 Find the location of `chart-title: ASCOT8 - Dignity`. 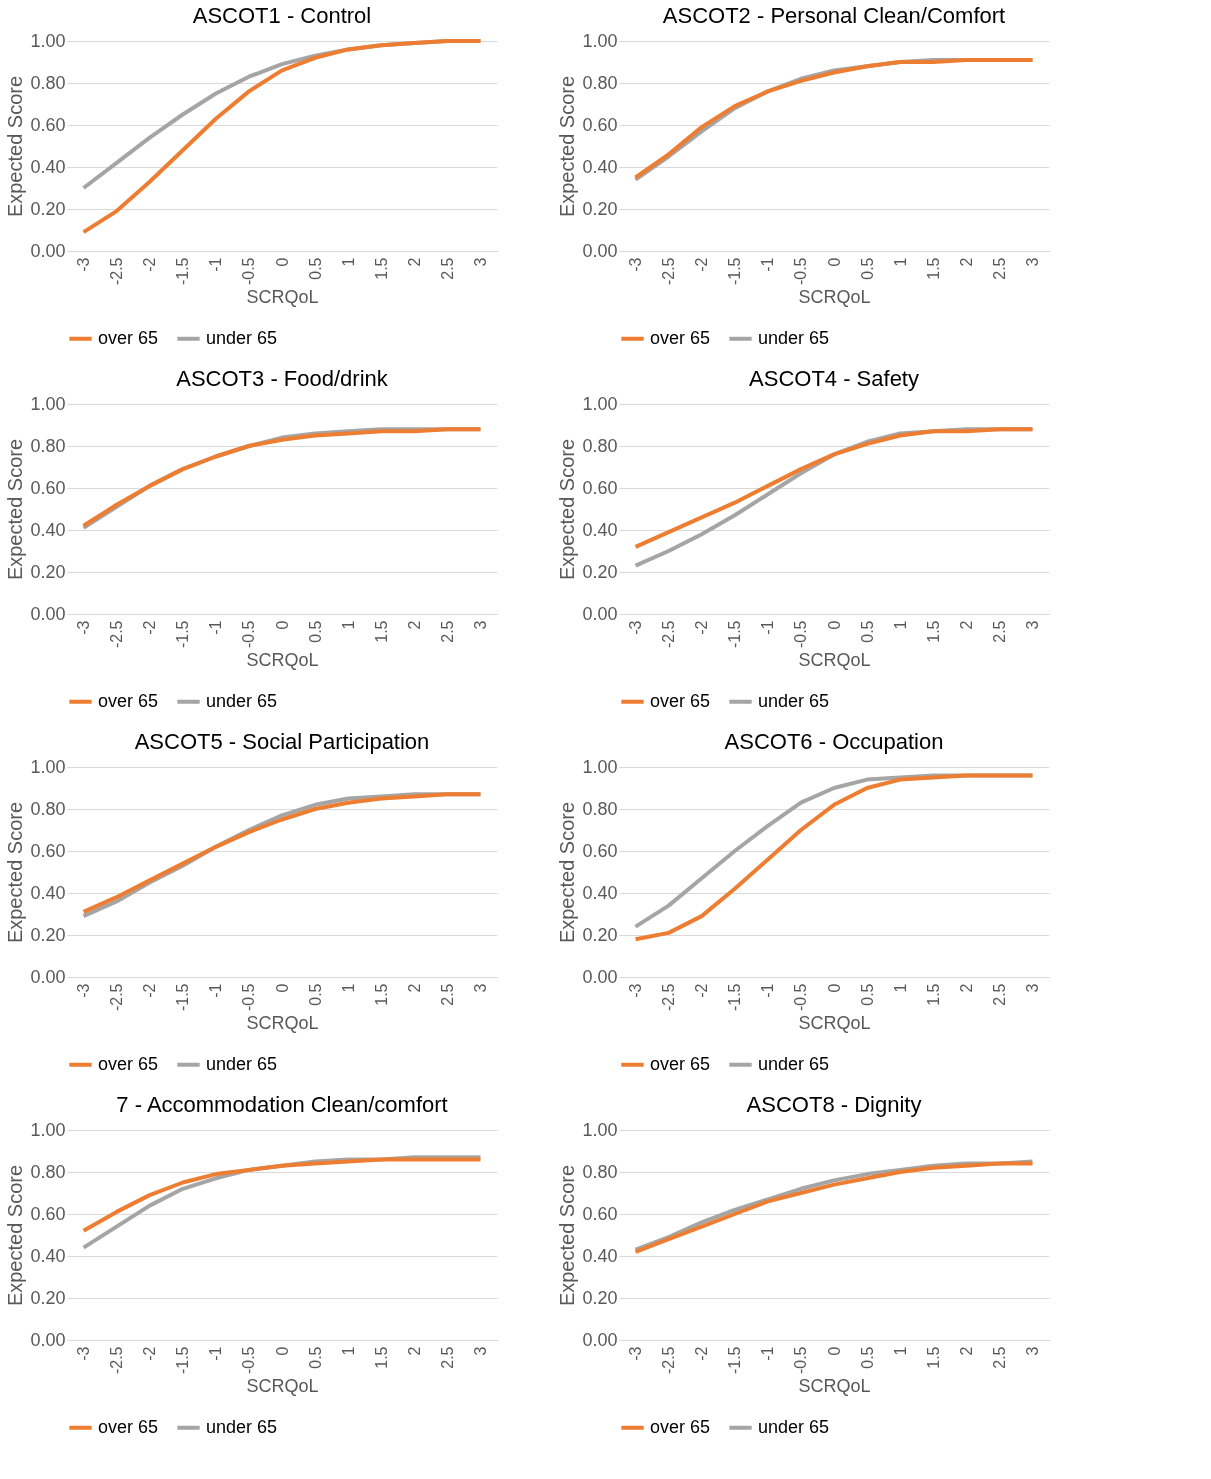

chart-title: ASCOT8 - Dignity is located at coordinates (834, 1104).